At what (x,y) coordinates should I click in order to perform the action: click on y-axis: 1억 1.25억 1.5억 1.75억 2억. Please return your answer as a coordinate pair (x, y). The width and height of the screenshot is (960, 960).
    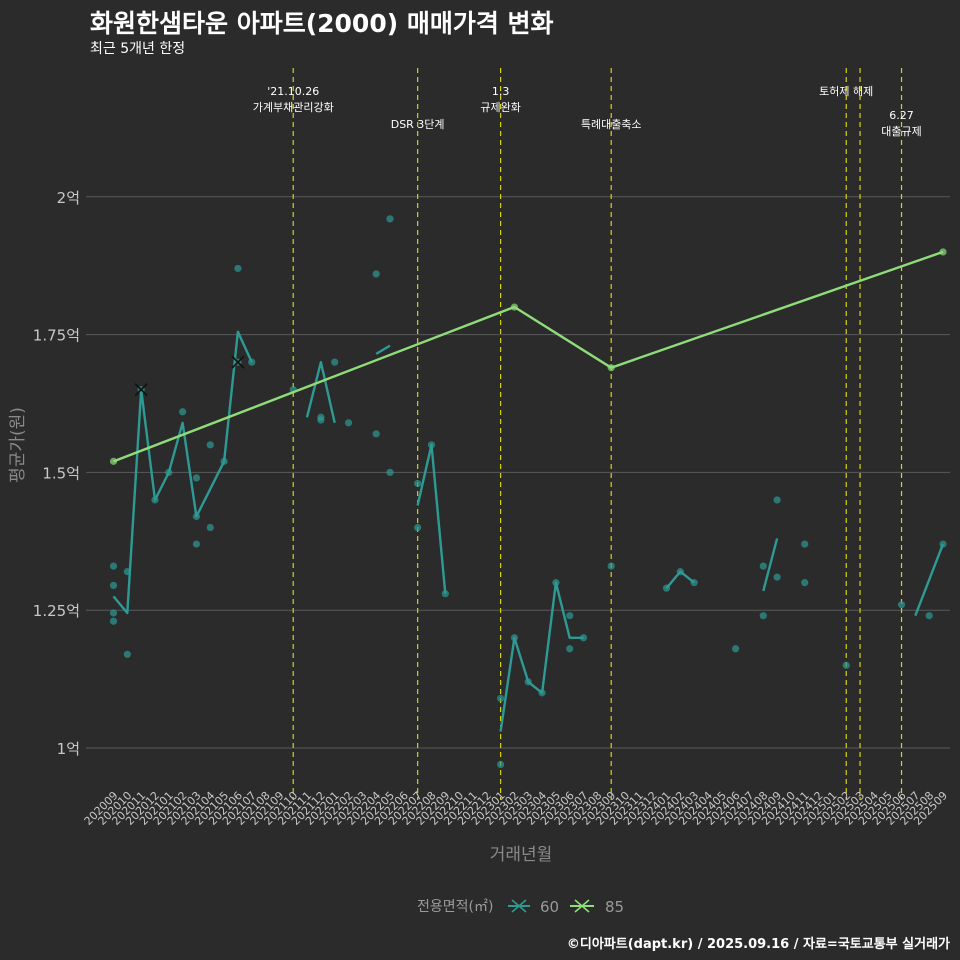
    Looking at the image, I should click on (56, 473).